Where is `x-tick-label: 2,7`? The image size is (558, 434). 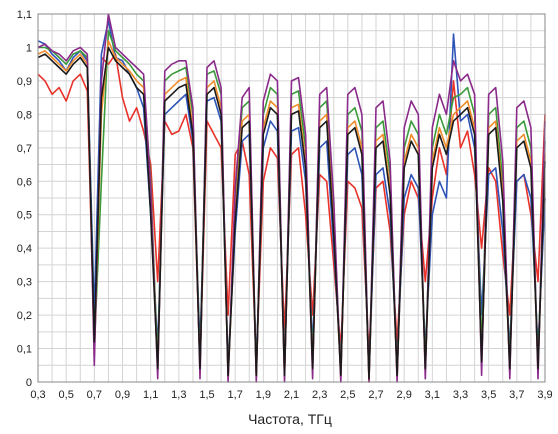
x-tick-label: 2,7 is located at coordinates (375, 395).